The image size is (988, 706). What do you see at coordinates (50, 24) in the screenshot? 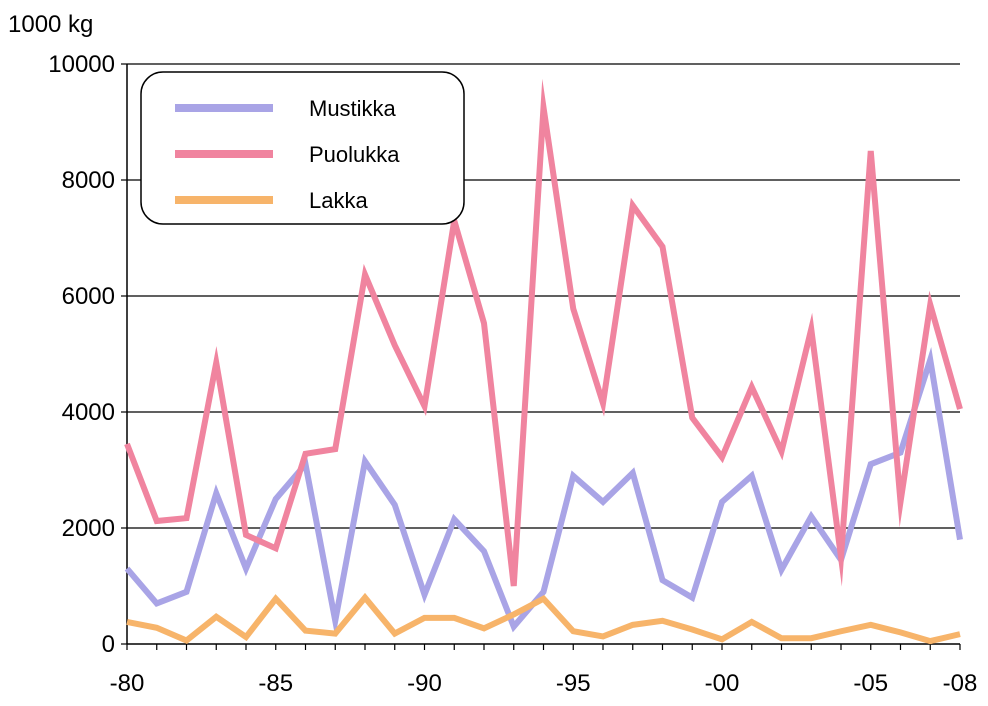
I see `y-unit-label: 1000 kg` at bounding box center [50, 24].